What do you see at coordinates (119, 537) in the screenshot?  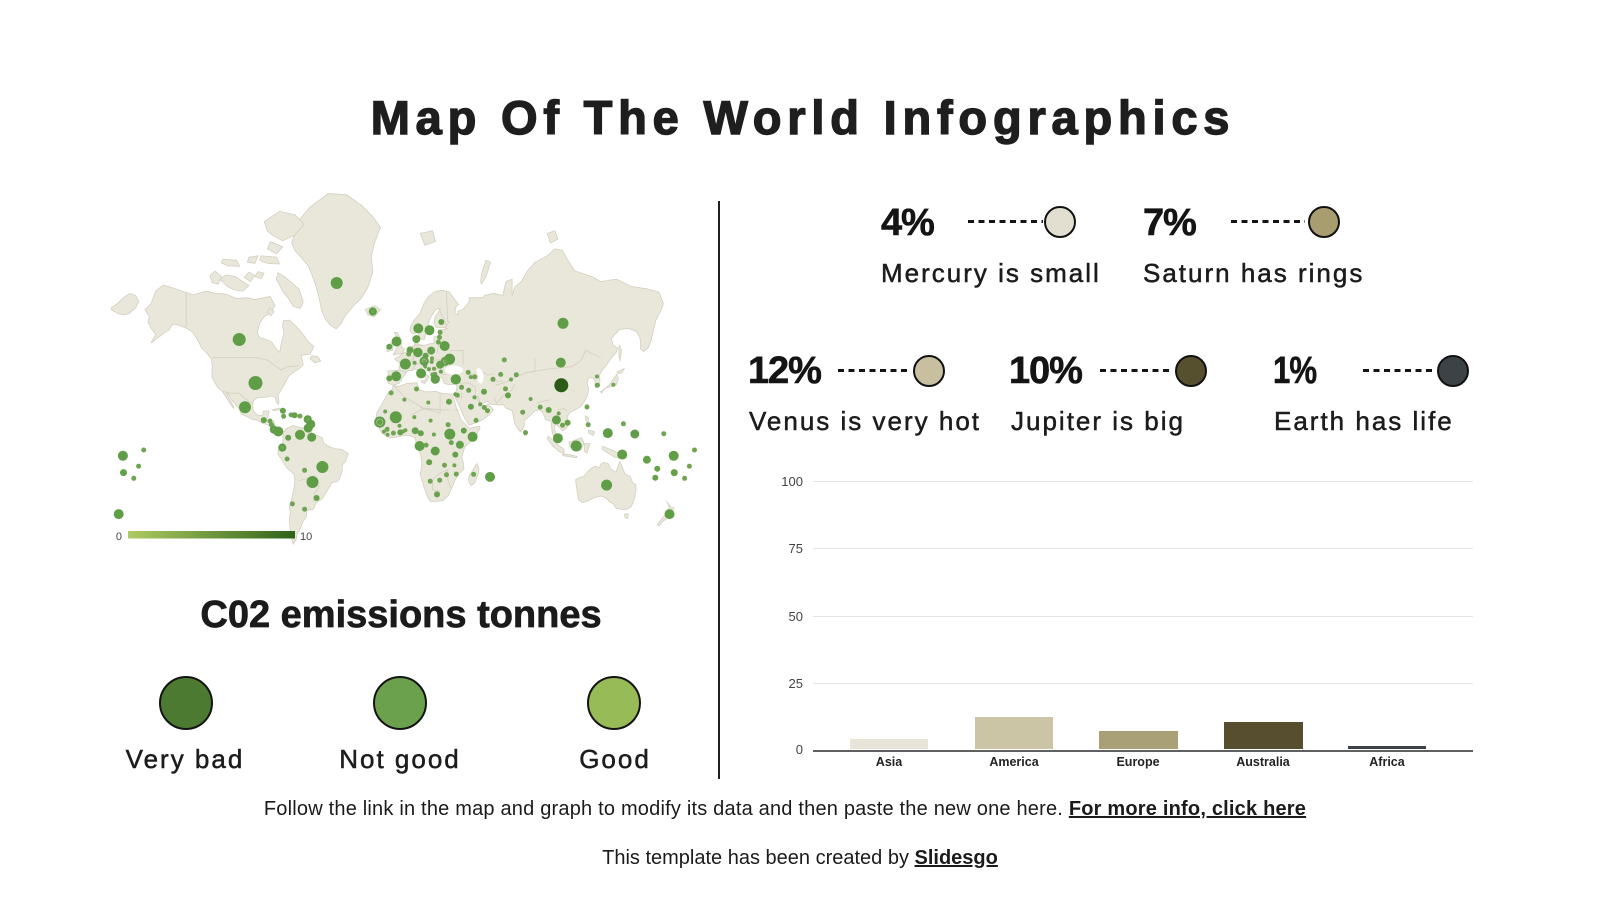 I see `svg-text: 0` at bounding box center [119, 537].